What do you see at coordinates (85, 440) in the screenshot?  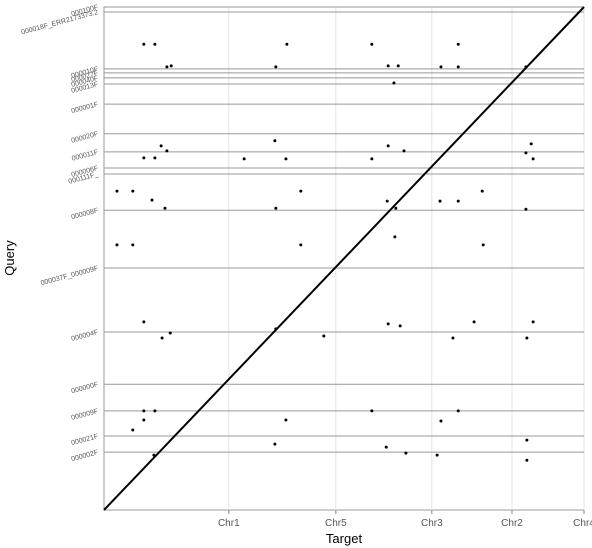 I see `y-tick-label: 000021F` at bounding box center [85, 440].